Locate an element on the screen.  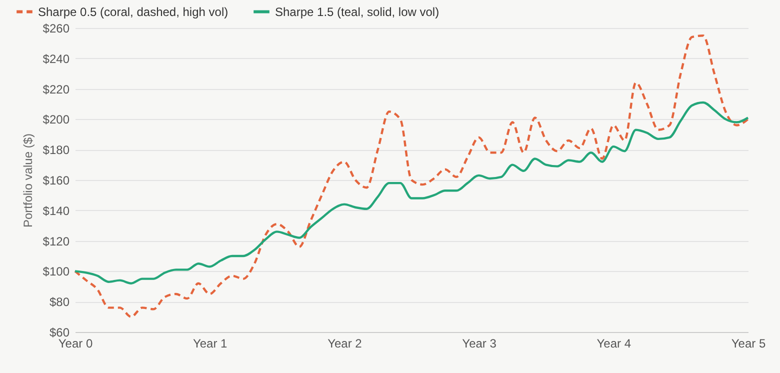
y-tick-label: $160 is located at coordinates (56, 181).